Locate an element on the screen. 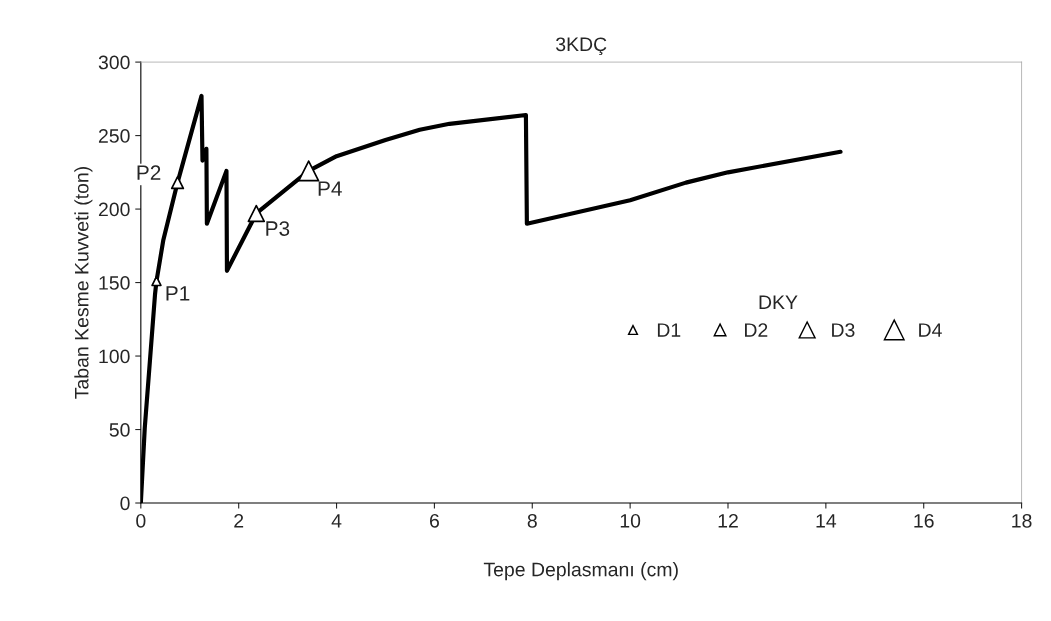 This screenshot has height=621, width=1051. legend-label: D4 is located at coordinates (930, 330).